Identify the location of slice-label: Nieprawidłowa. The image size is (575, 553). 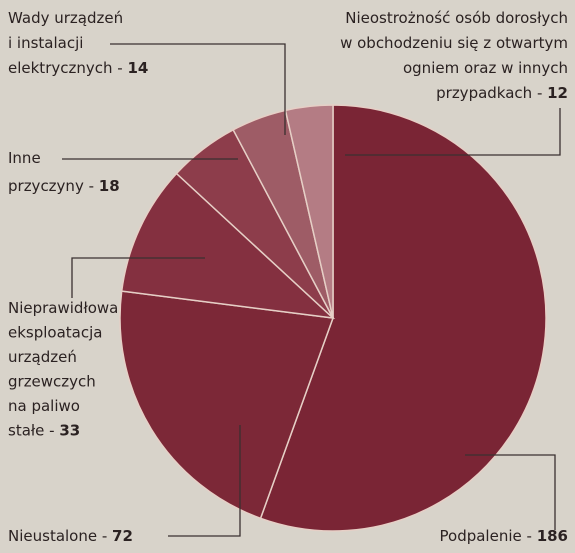
(63, 308).